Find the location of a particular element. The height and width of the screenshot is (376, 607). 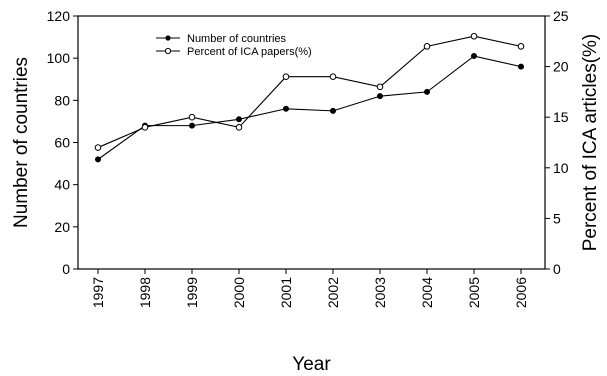

y2-tick-label: 10 is located at coordinates (561, 168).